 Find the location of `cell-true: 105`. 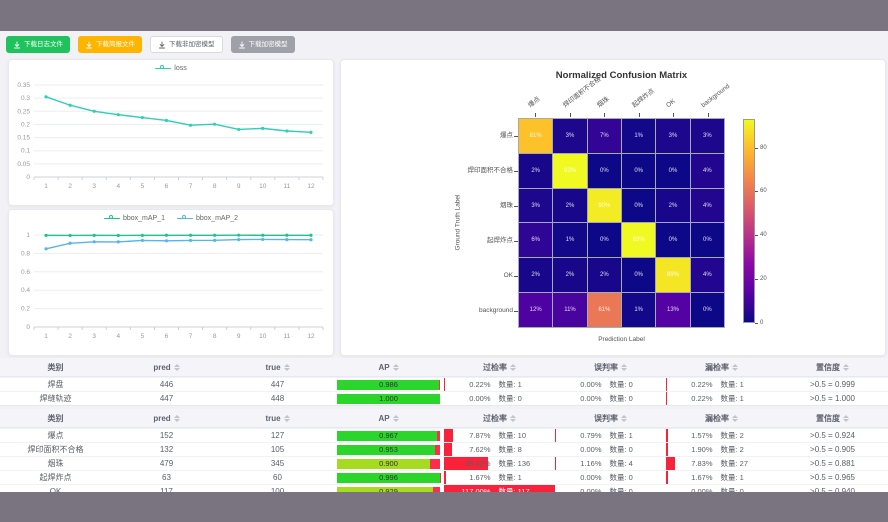

cell-true: 105 is located at coordinates (277, 449).